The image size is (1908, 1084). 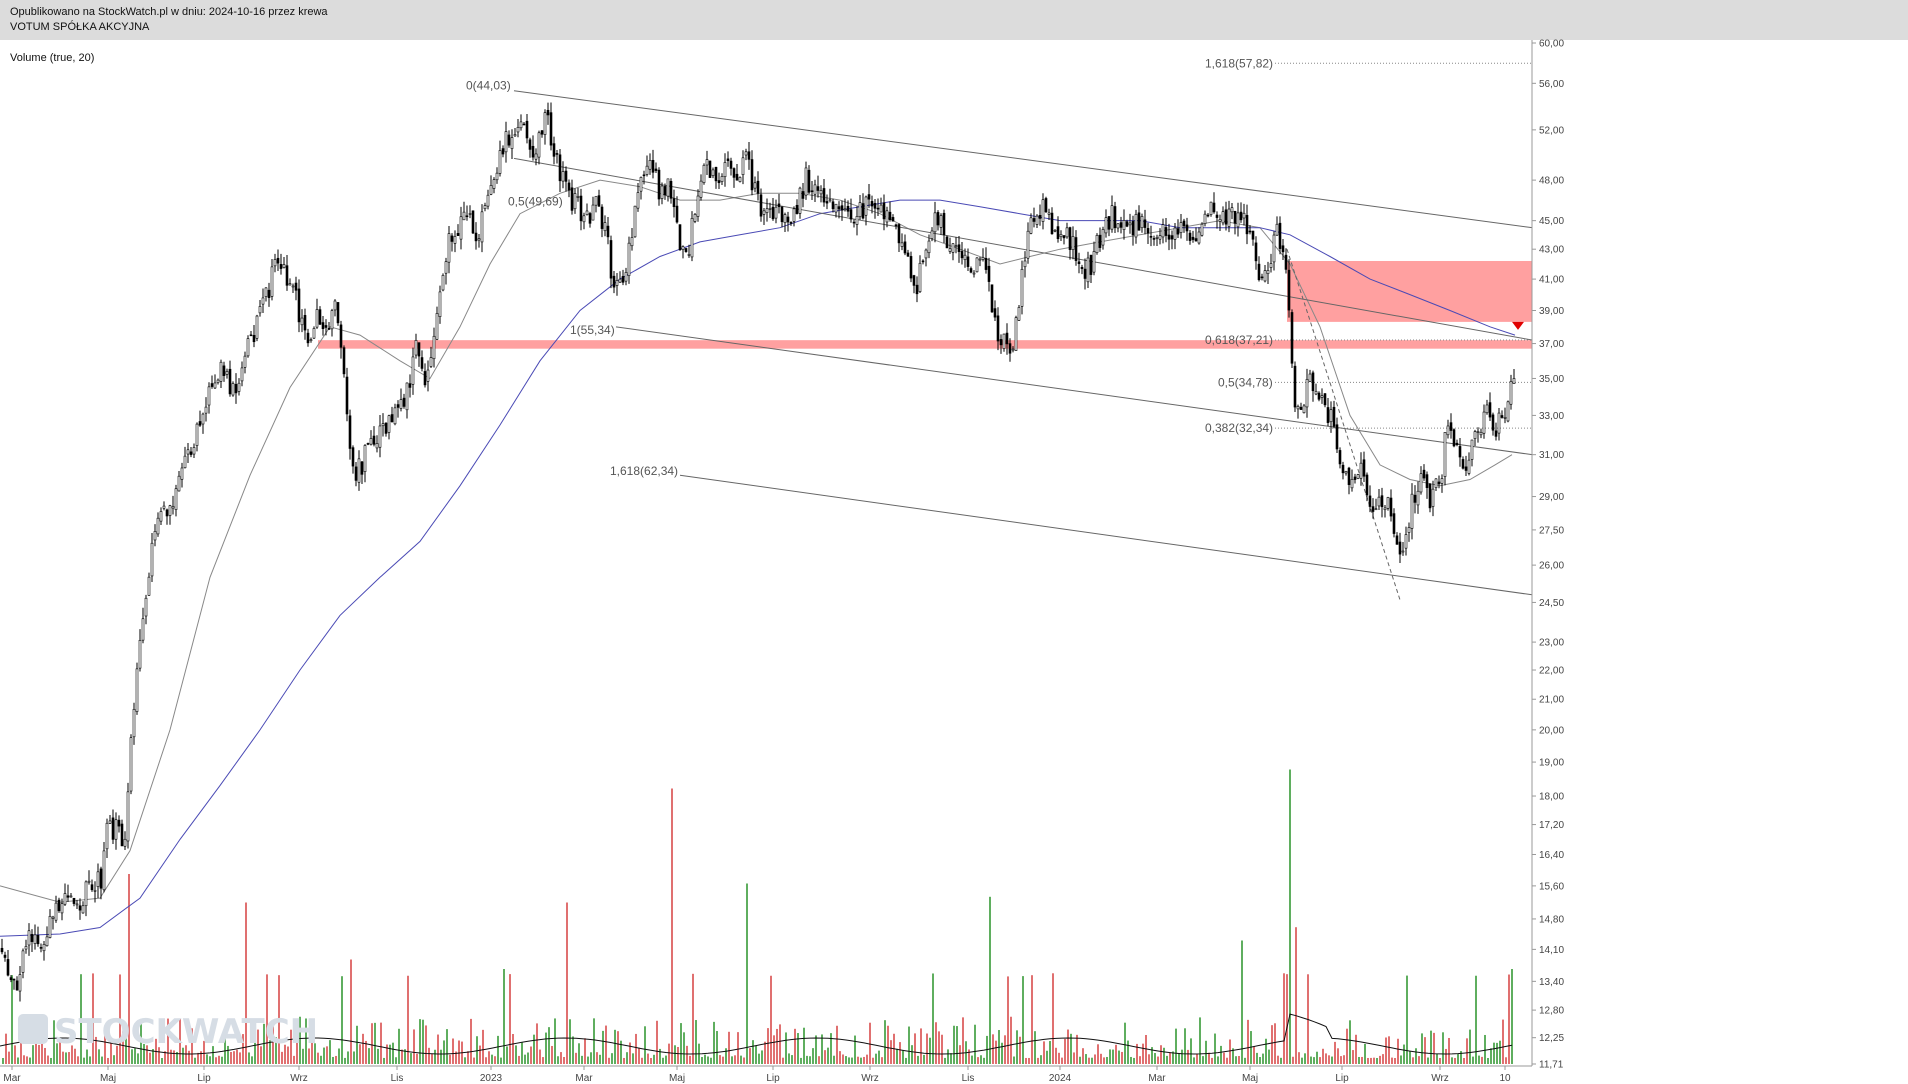 What do you see at coordinates (925, 344) in the screenshot?
I see `support-band` at bounding box center [925, 344].